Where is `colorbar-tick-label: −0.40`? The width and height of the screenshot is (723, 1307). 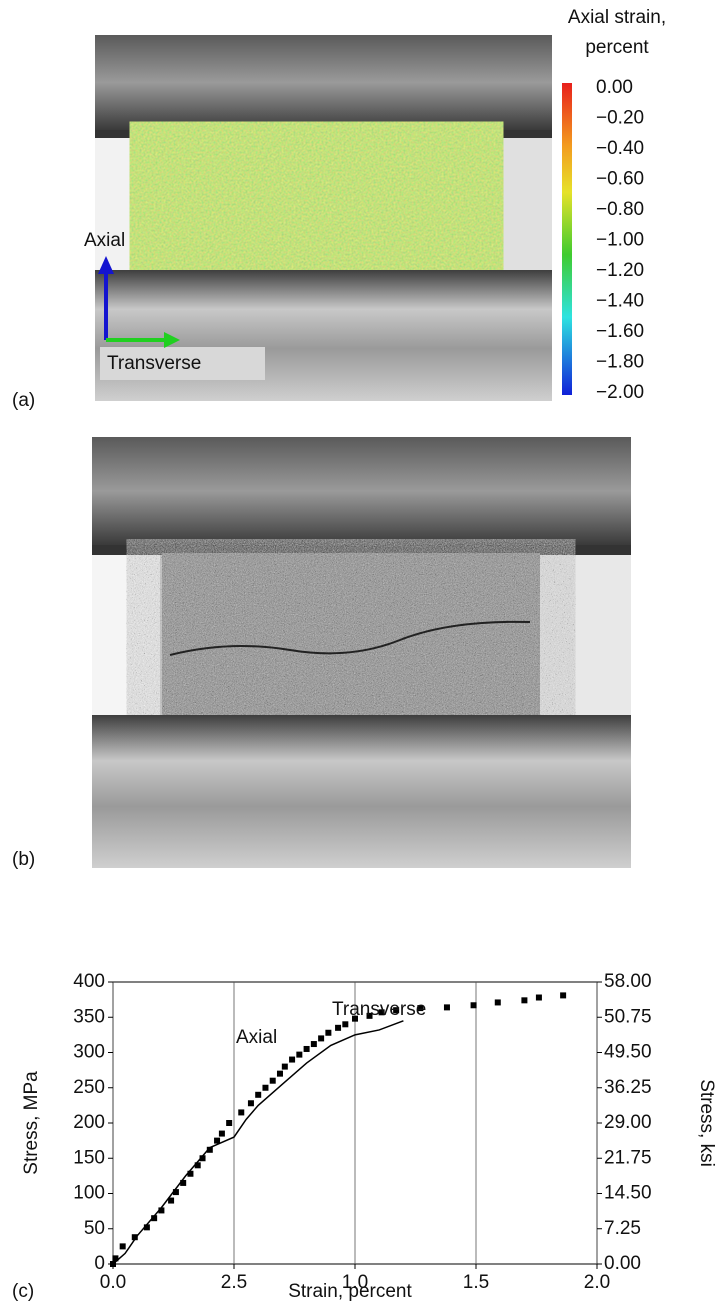 colorbar-tick-label: −0.40 is located at coordinates (620, 148).